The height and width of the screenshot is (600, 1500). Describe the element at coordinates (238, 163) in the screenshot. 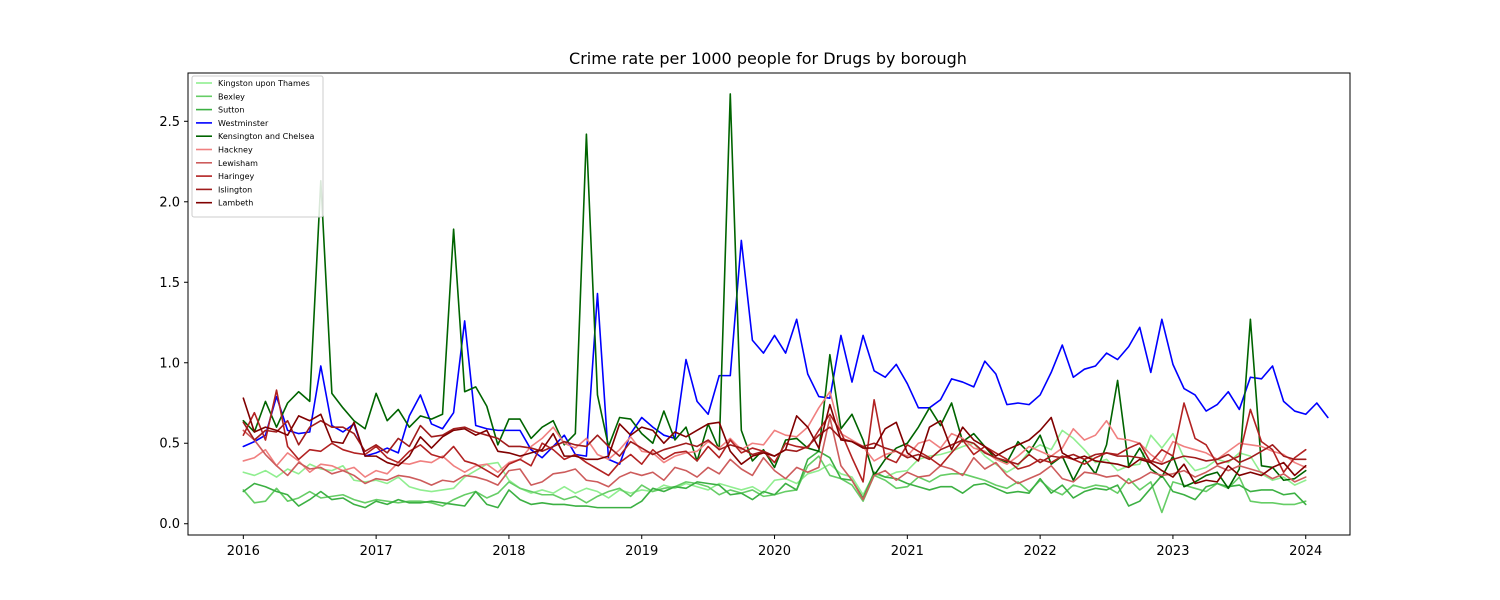

I see `legend-label: Lewisham` at that location.